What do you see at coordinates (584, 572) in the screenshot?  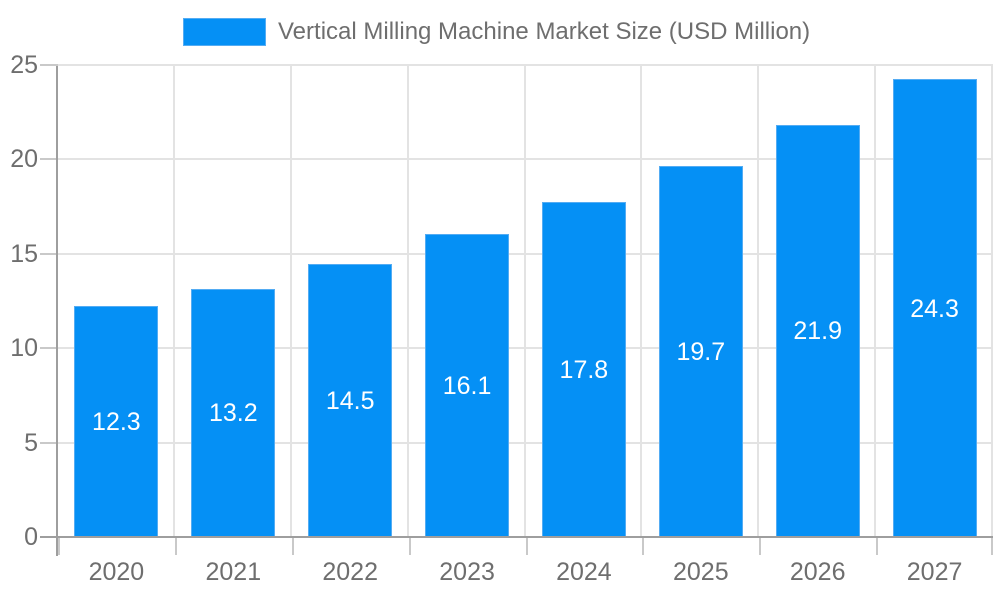 I see `x-tick-label: 2024` at bounding box center [584, 572].